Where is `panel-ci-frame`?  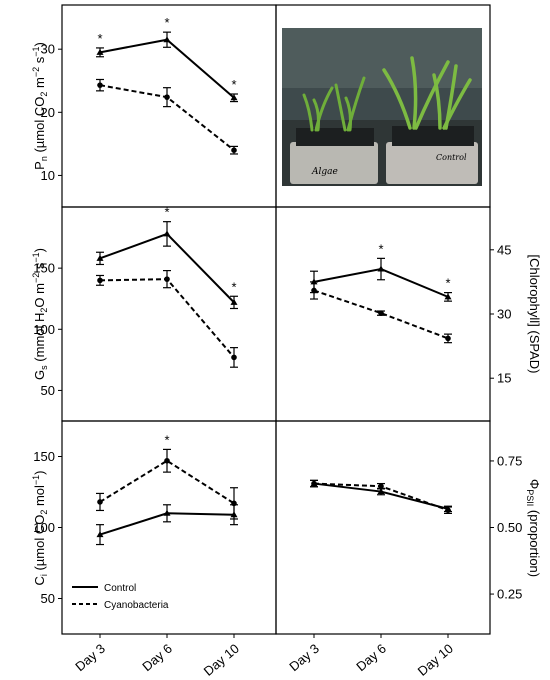
panel-ci-frame is located at coordinates (169, 527).